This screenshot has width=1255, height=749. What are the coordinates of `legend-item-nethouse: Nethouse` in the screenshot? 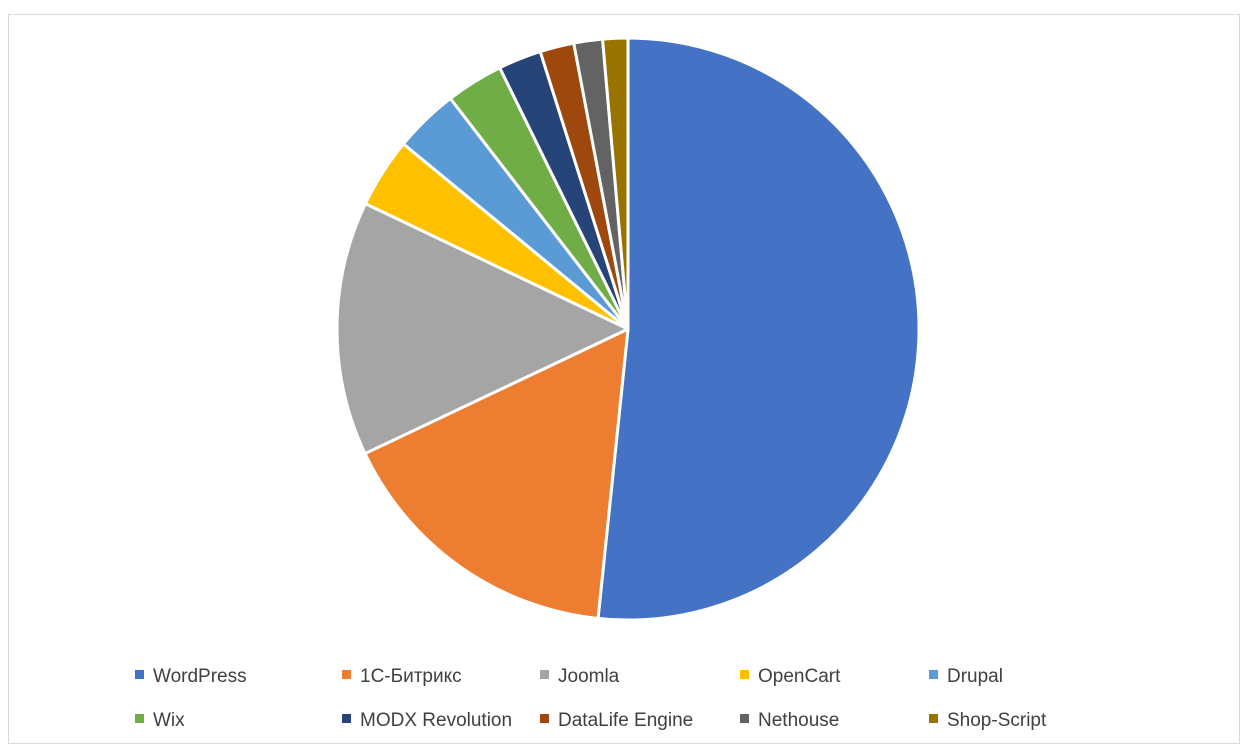 It's located at (789, 720).